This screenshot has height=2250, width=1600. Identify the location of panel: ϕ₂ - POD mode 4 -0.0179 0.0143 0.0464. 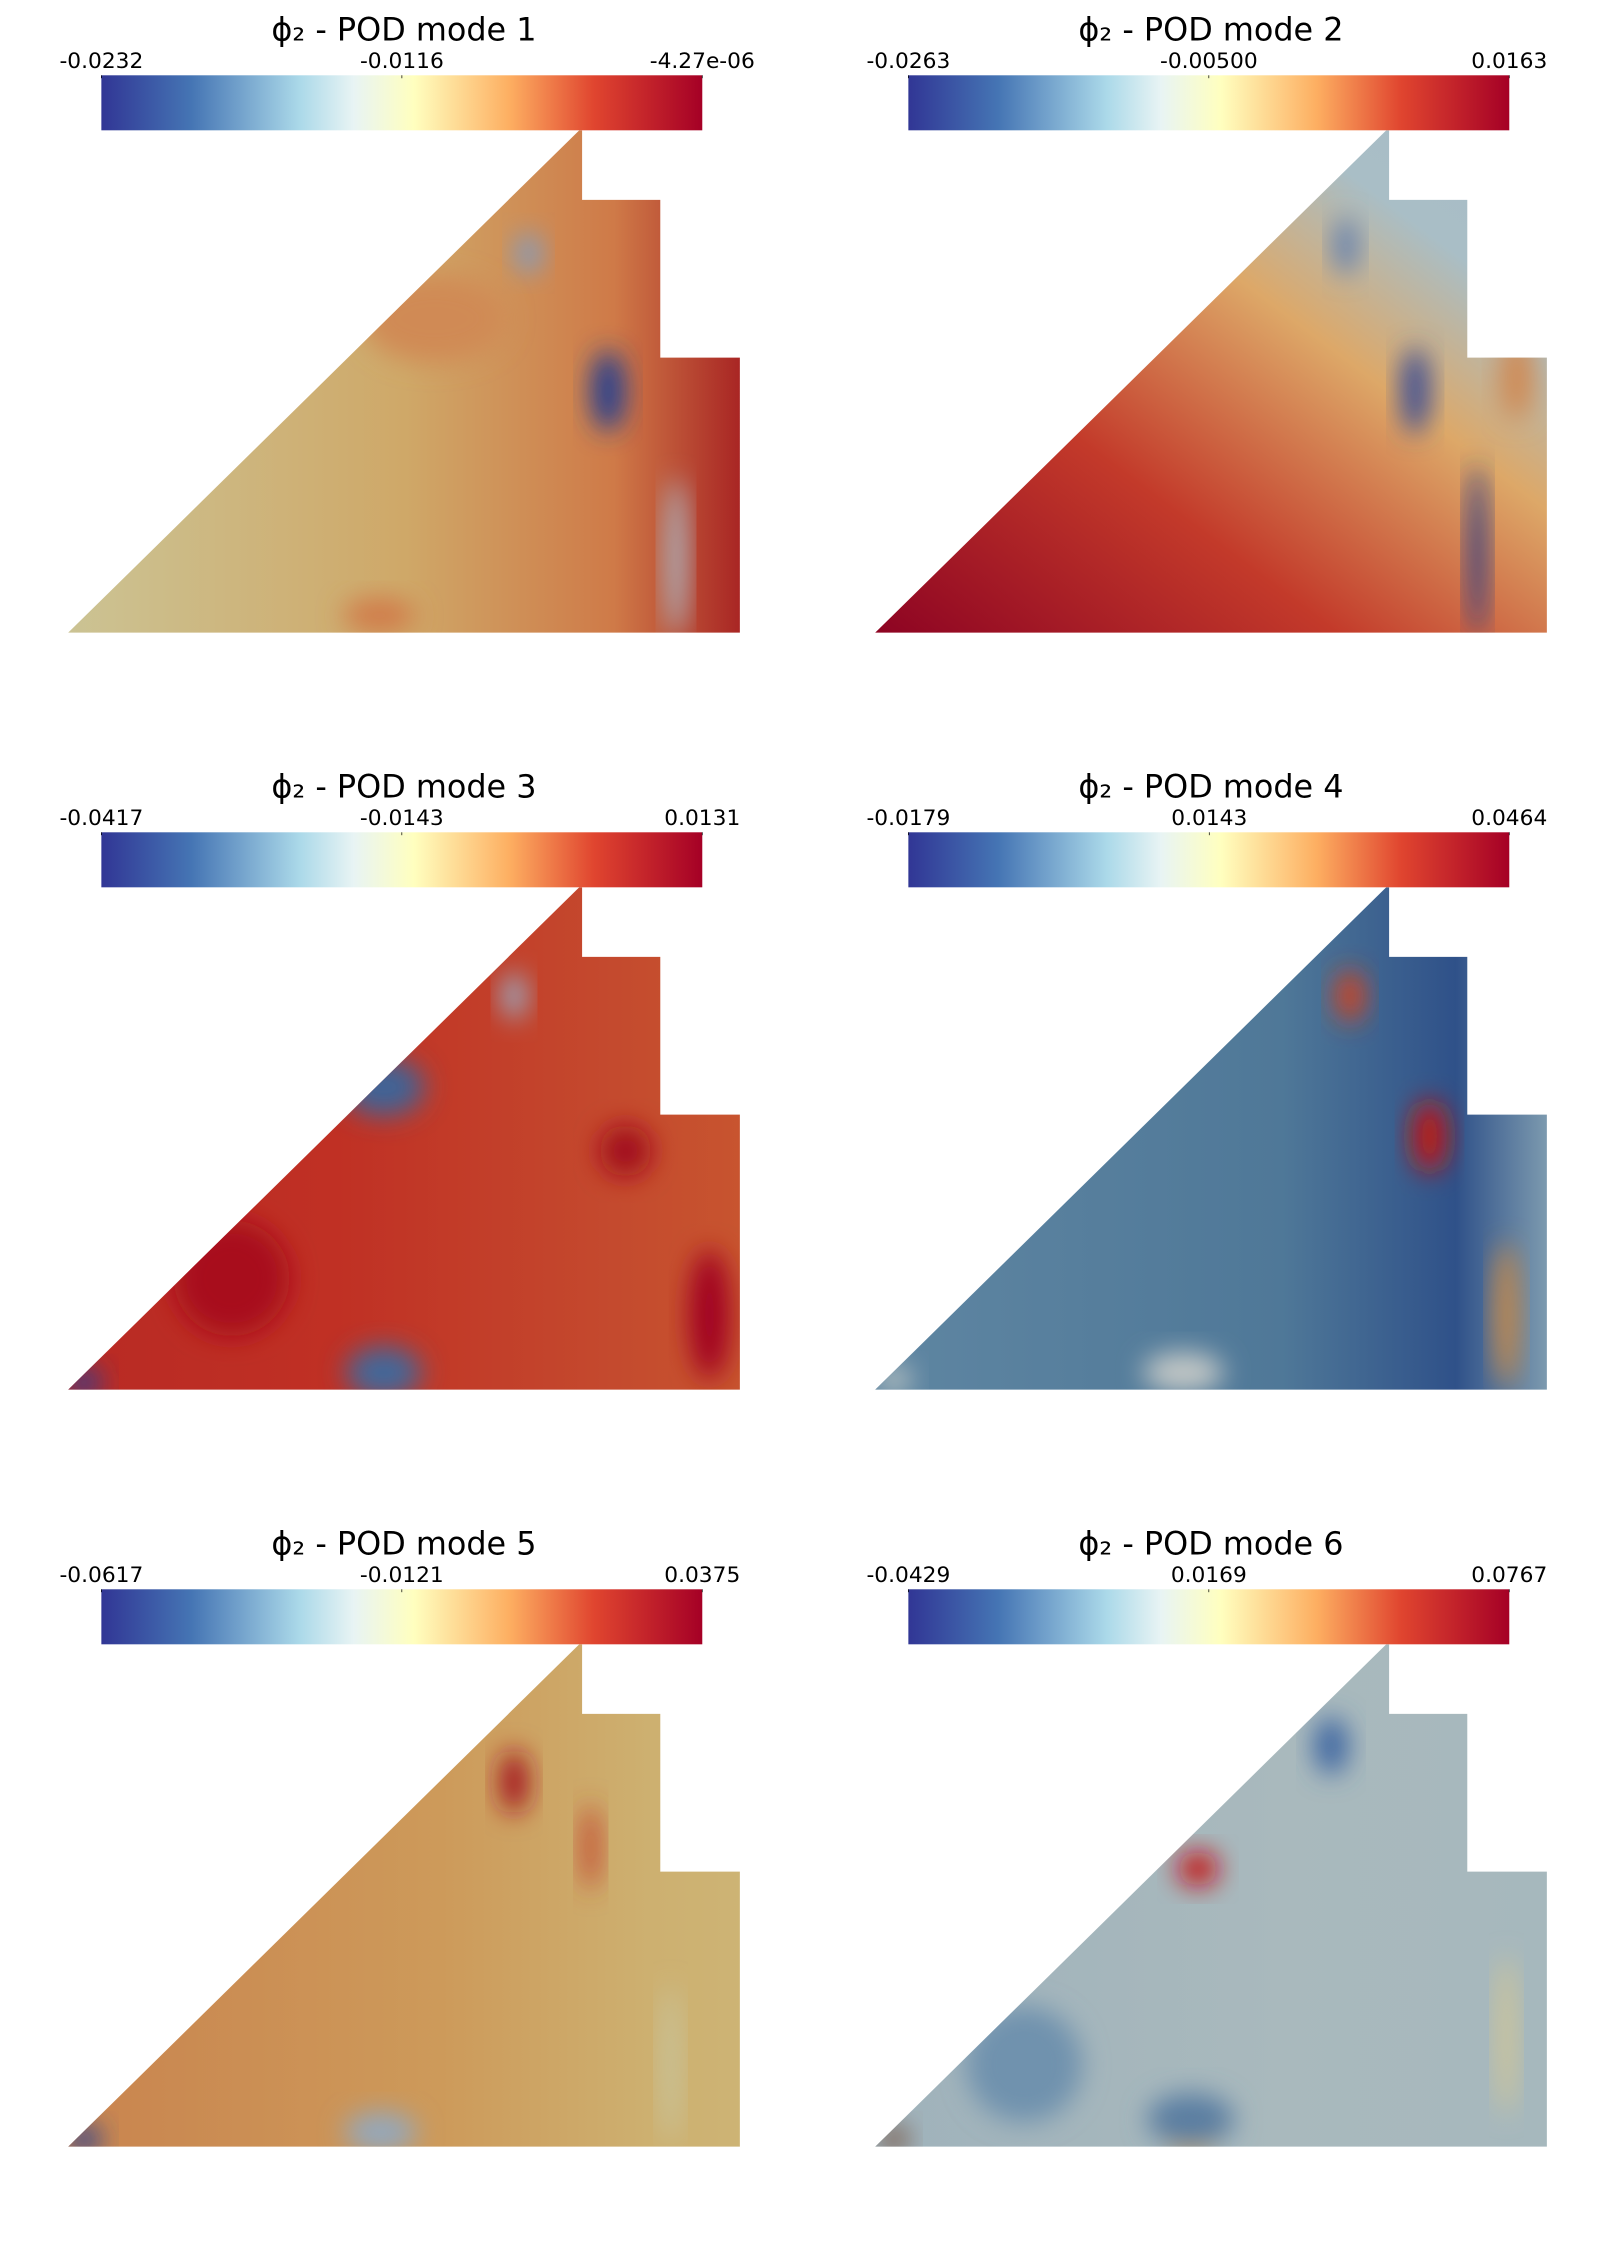
(1206, 1079).